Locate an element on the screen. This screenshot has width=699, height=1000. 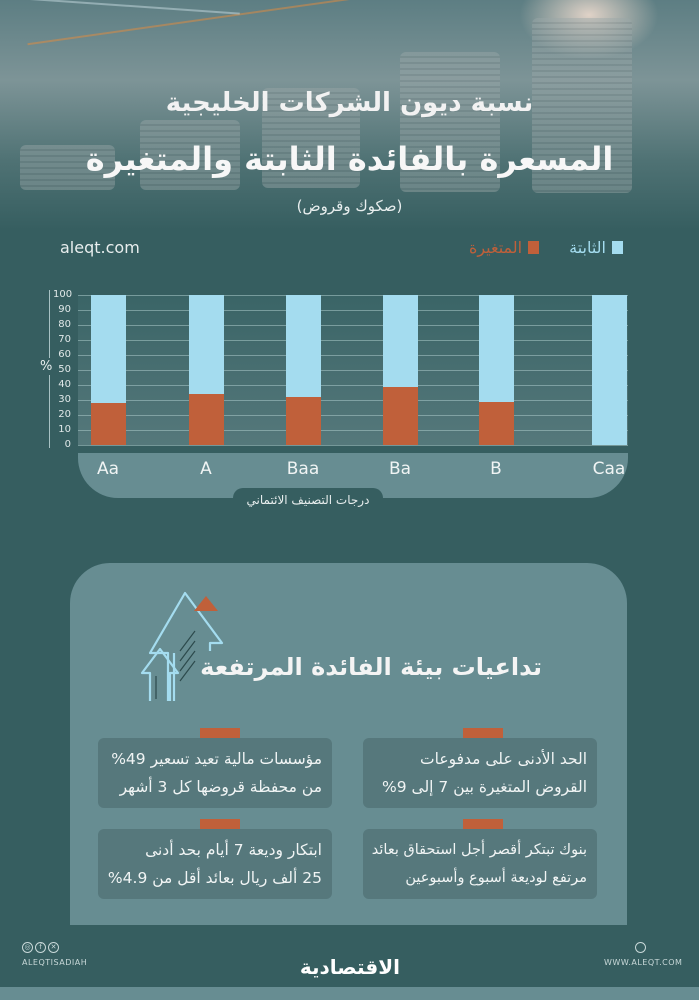
y-tick-label: 10 is located at coordinates (64, 429).